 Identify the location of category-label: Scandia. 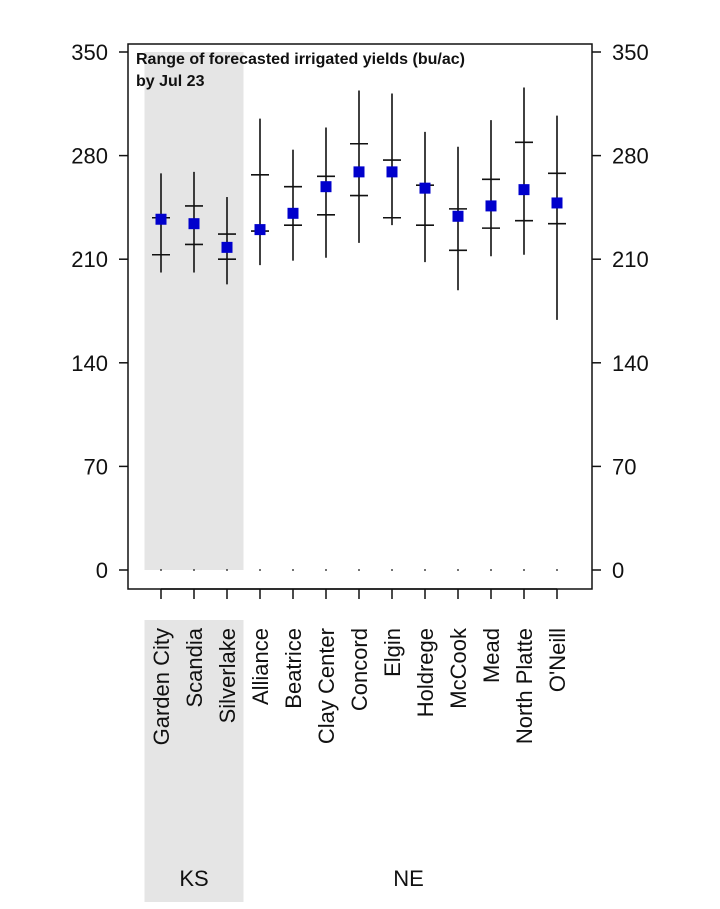
(194, 667).